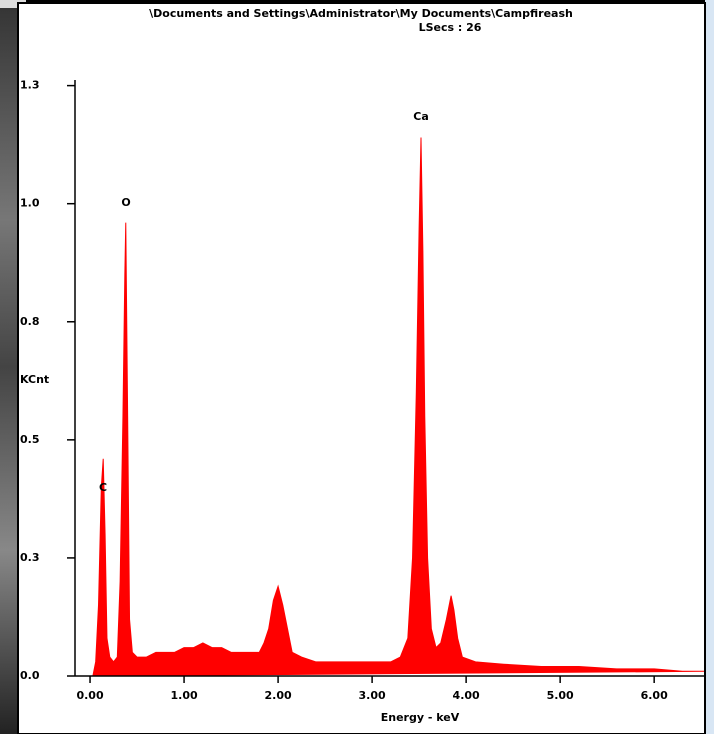  What do you see at coordinates (466, 695) in the screenshot?
I see `x-tick-label: 4.00` at bounding box center [466, 695].